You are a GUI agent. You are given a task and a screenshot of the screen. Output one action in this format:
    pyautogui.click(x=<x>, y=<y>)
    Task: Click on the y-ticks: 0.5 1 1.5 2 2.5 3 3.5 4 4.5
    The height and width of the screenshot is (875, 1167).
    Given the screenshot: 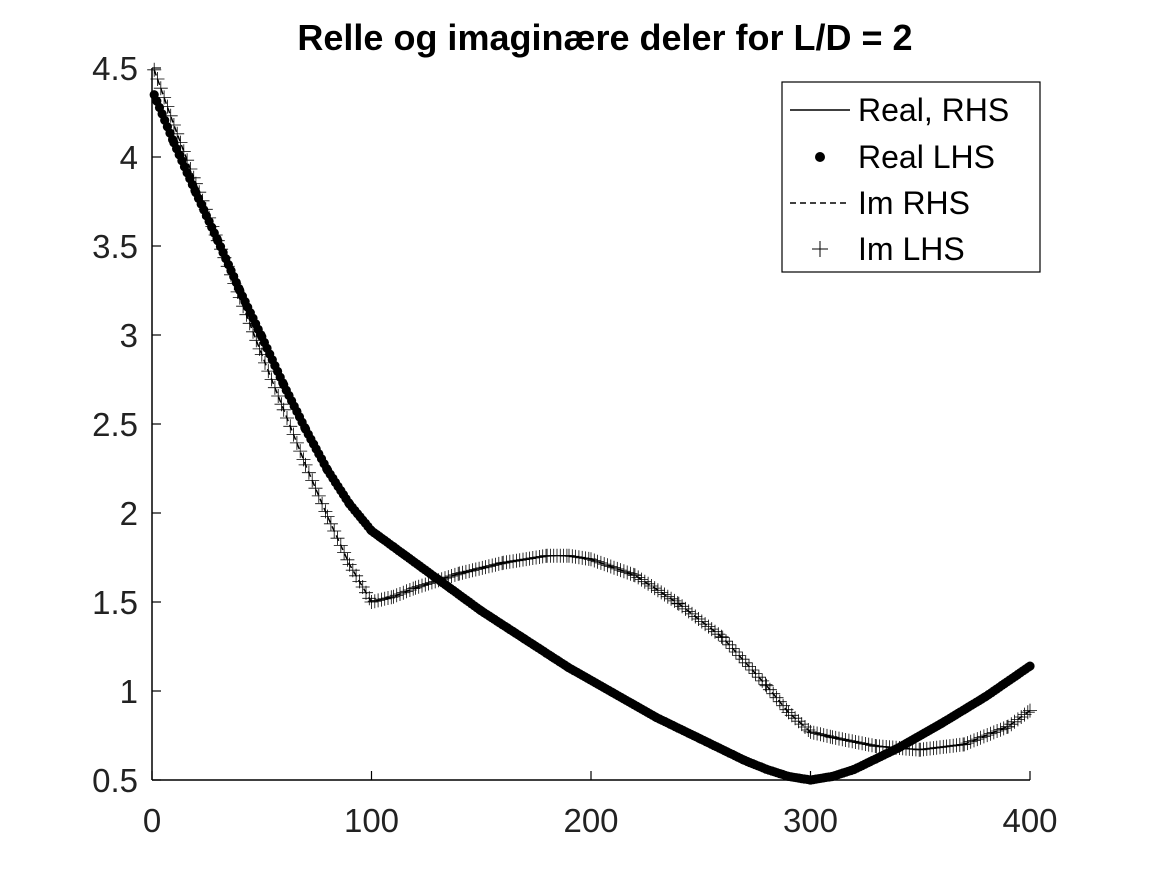 What is the action you would take?
    pyautogui.click(x=126, y=424)
    